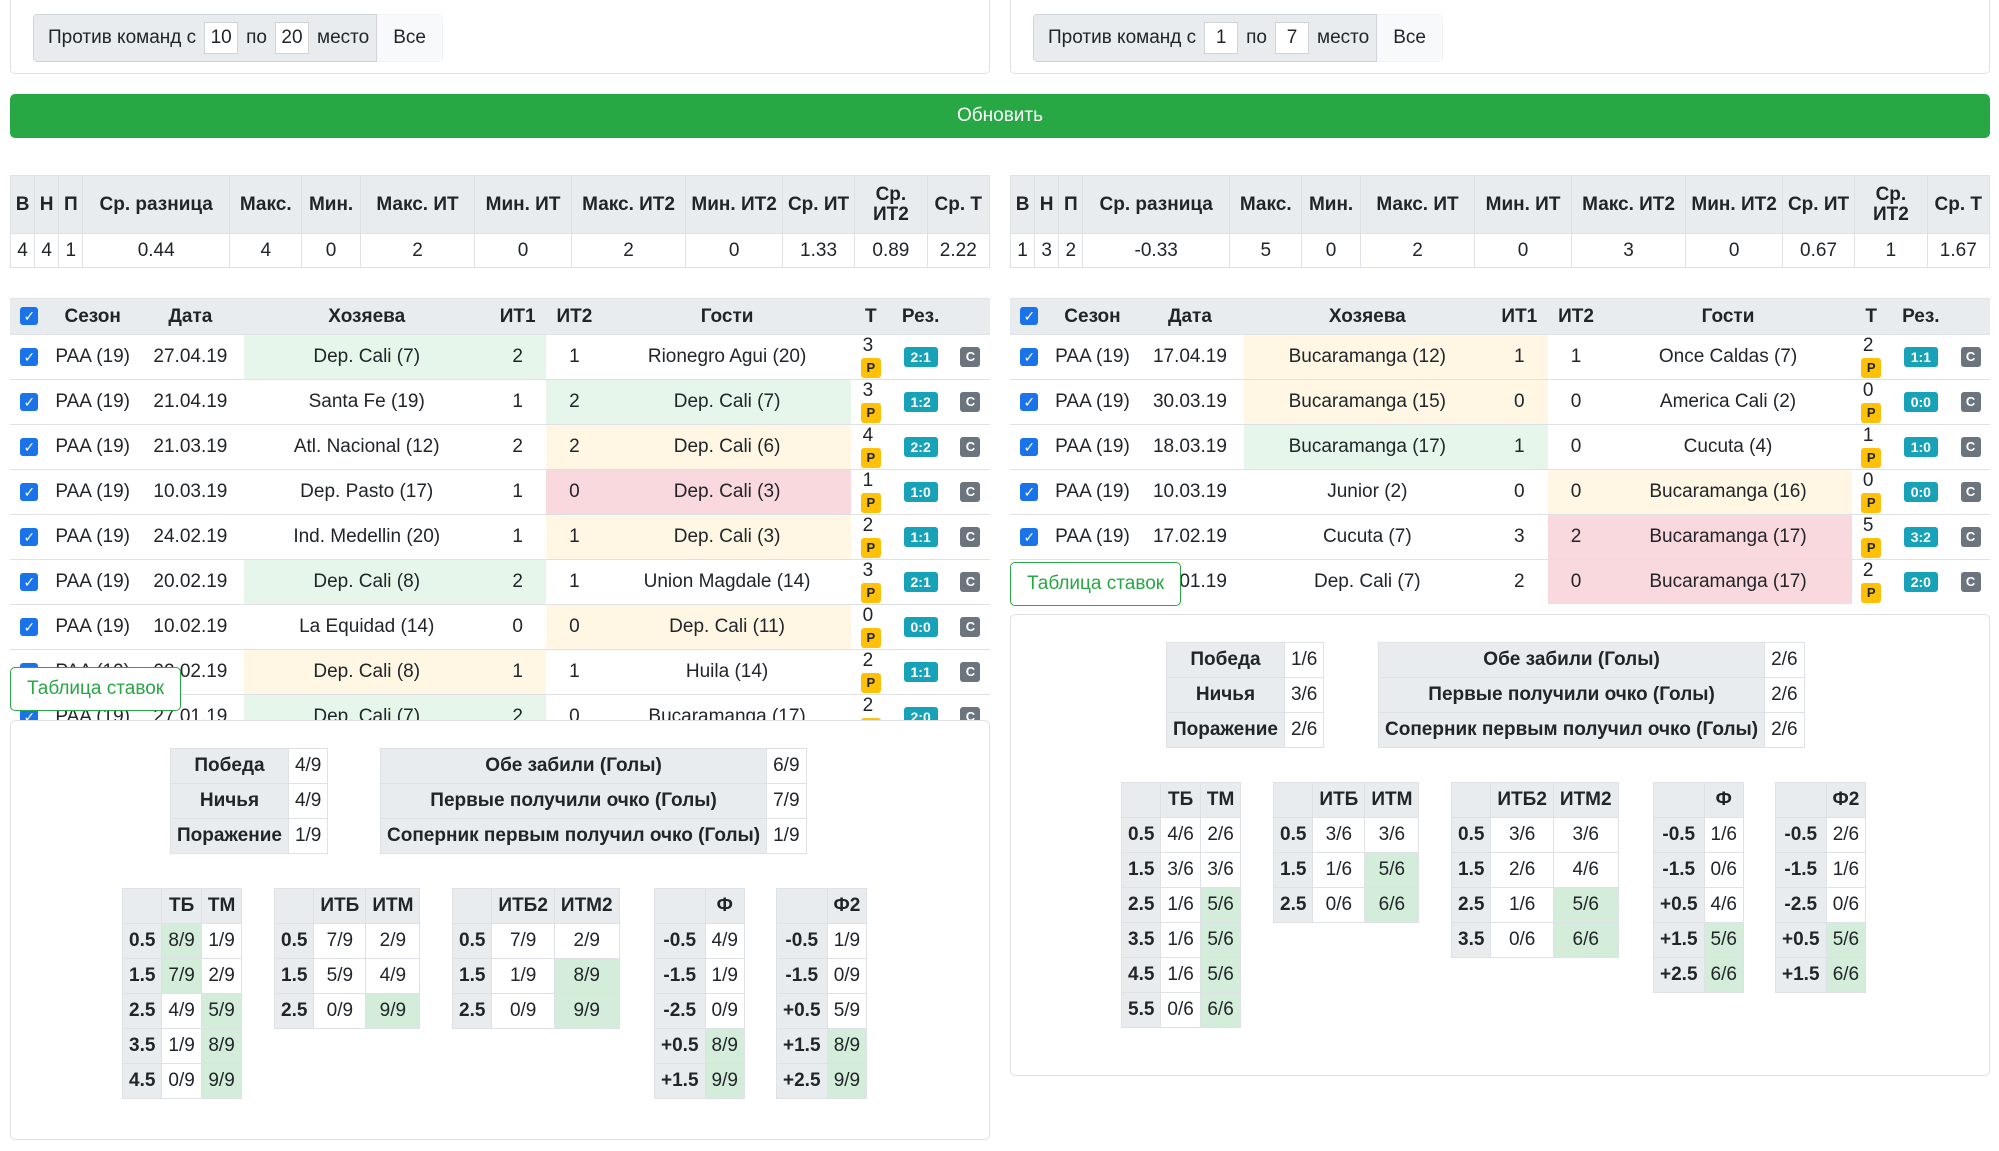 This screenshot has width=1999, height=1151. I want to click on score-badge: 1:2, so click(920, 401).